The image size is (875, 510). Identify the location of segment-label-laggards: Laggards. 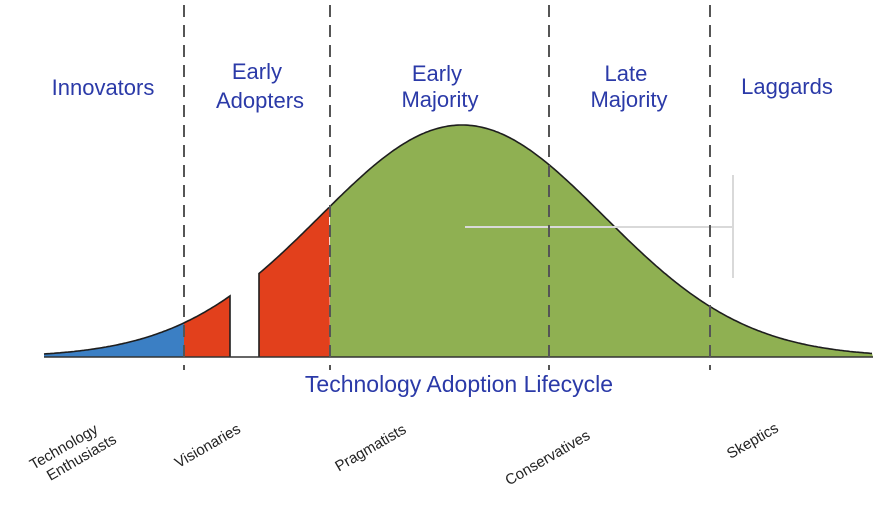
(787, 86).